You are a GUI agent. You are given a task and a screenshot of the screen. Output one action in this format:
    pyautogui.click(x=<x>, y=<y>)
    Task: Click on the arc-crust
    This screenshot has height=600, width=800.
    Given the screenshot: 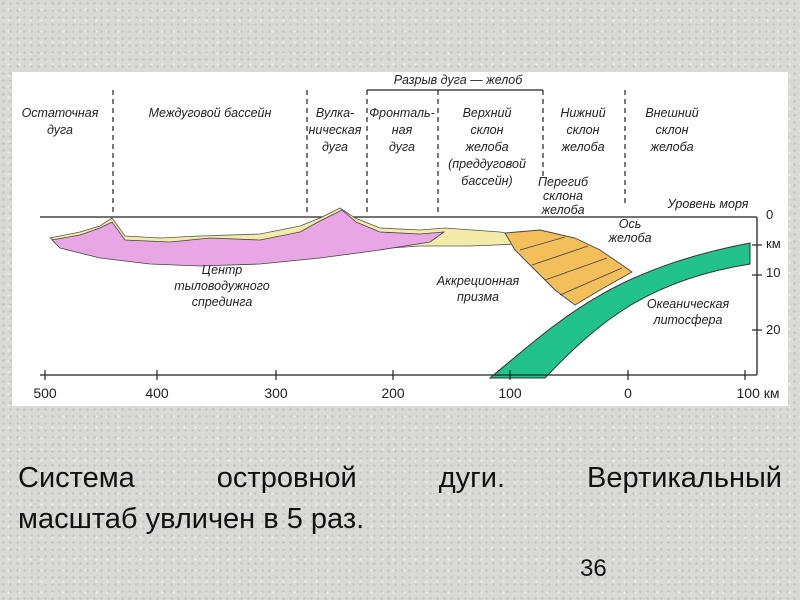 What is the action you would take?
    pyautogui.click(x=248, y=238)
    